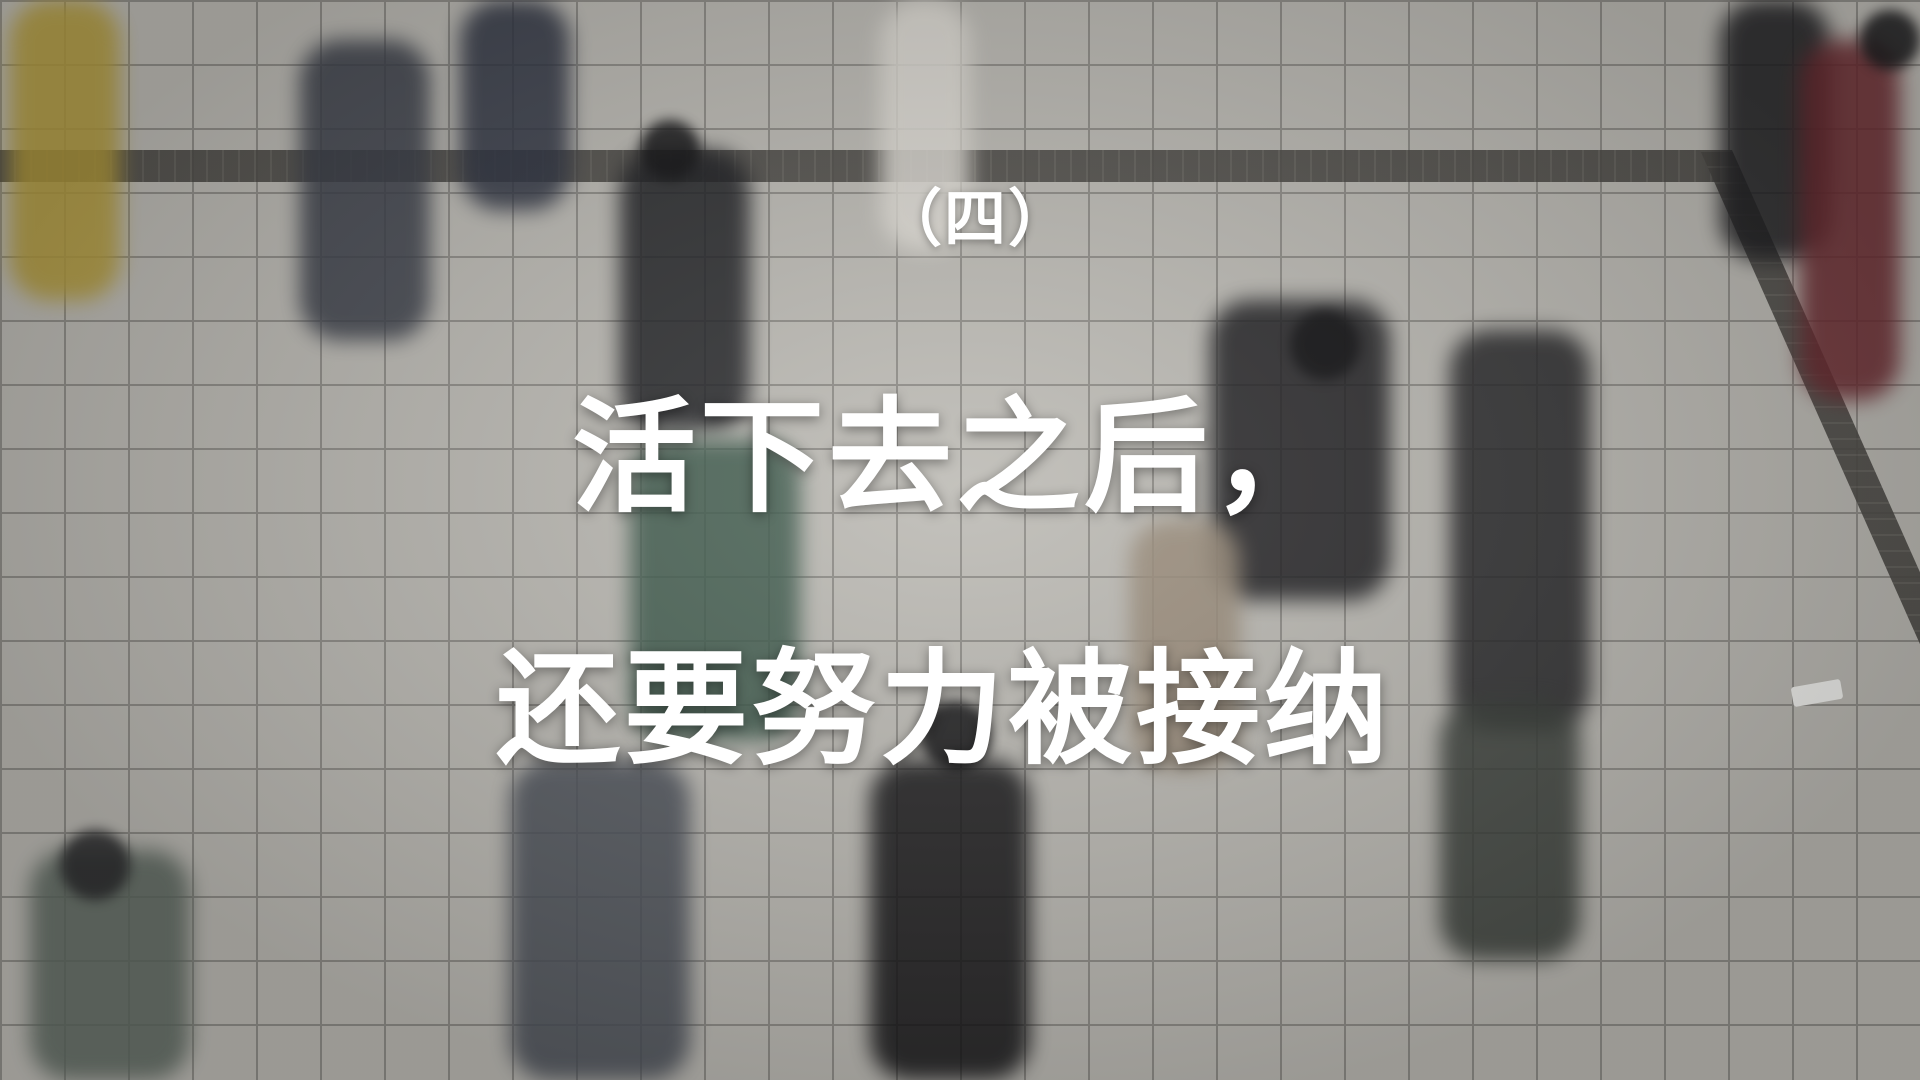 This screenshot has width=1920, height=1080. I want to click on title-line-1: 活下去之后，, so click(956, 457).